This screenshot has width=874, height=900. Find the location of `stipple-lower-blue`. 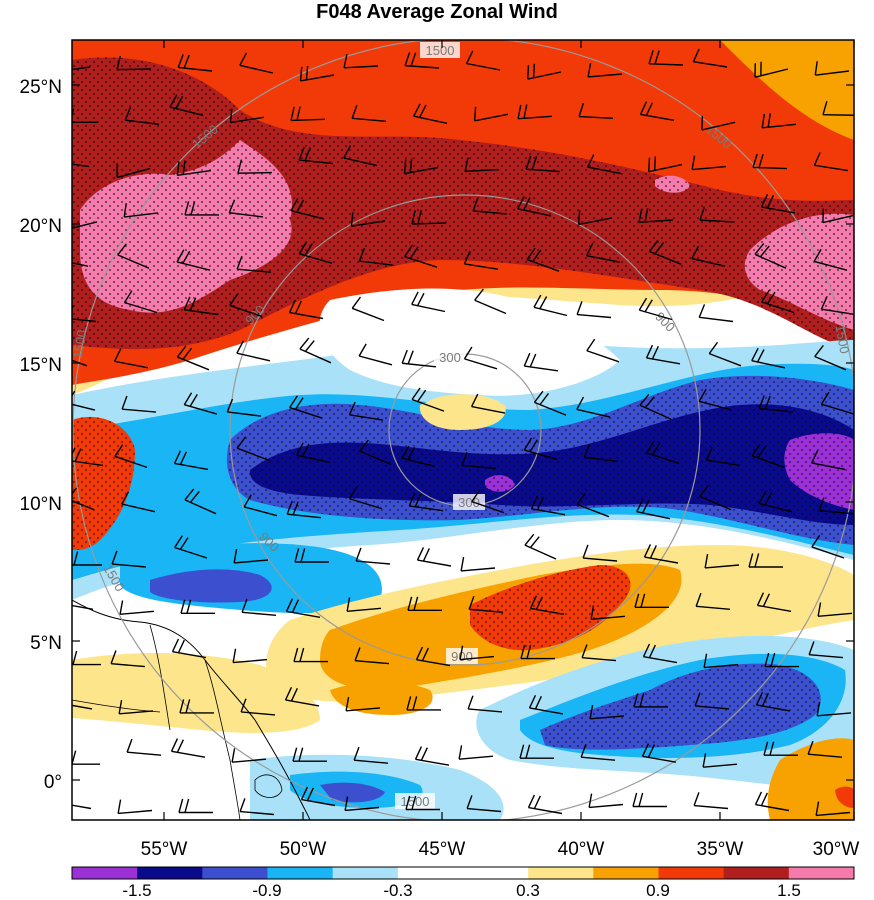

stipple-lower-blue is located at coordinates (680, 706).